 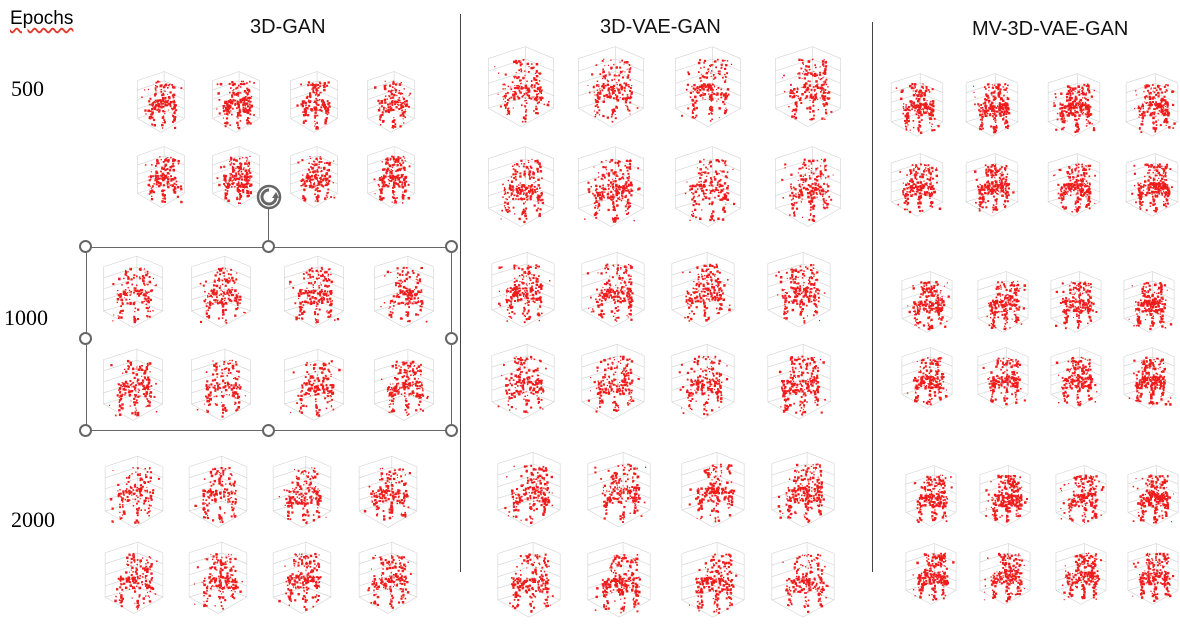 I want to click on row-label-2000: 2000, so click(x=33, y=519).